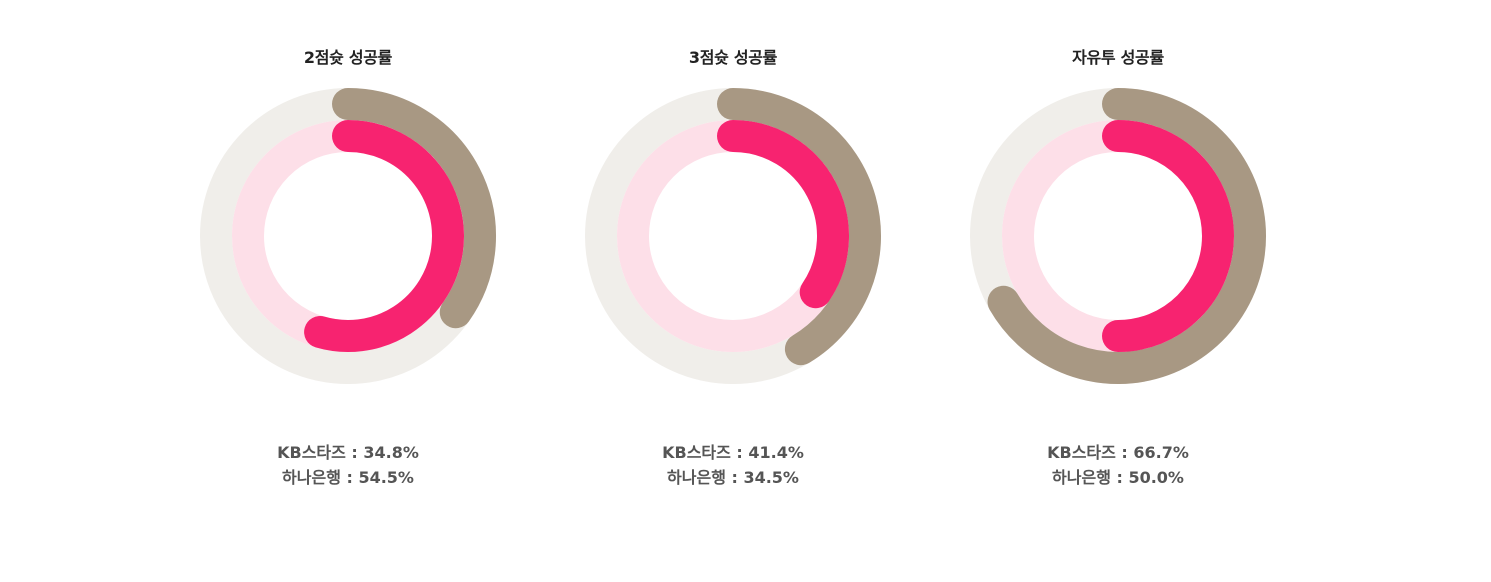  I want to click on chart-title: 자유투 성공률, so click(1118, 57).